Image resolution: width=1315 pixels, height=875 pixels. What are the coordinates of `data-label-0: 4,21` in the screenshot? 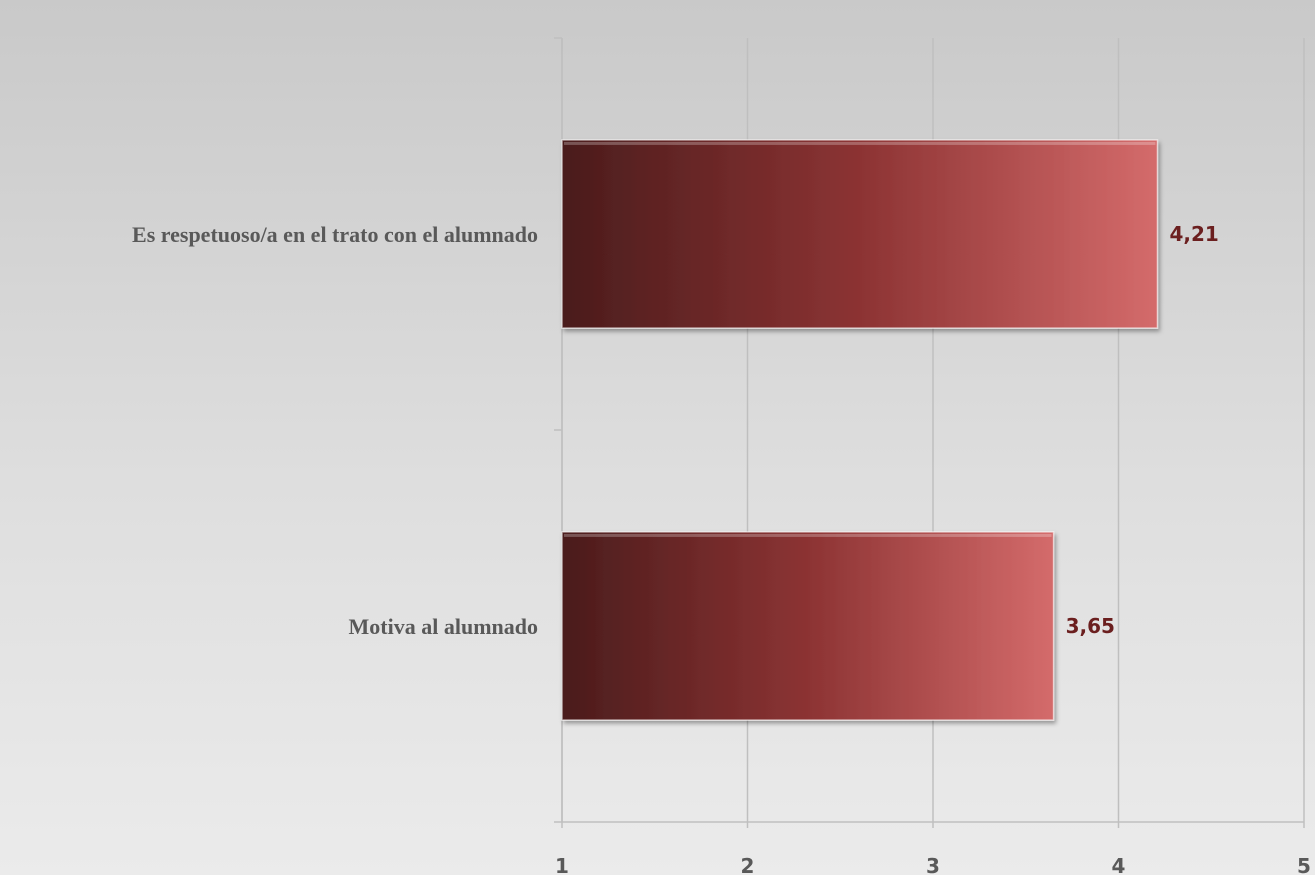 It's located at (1193, 234).